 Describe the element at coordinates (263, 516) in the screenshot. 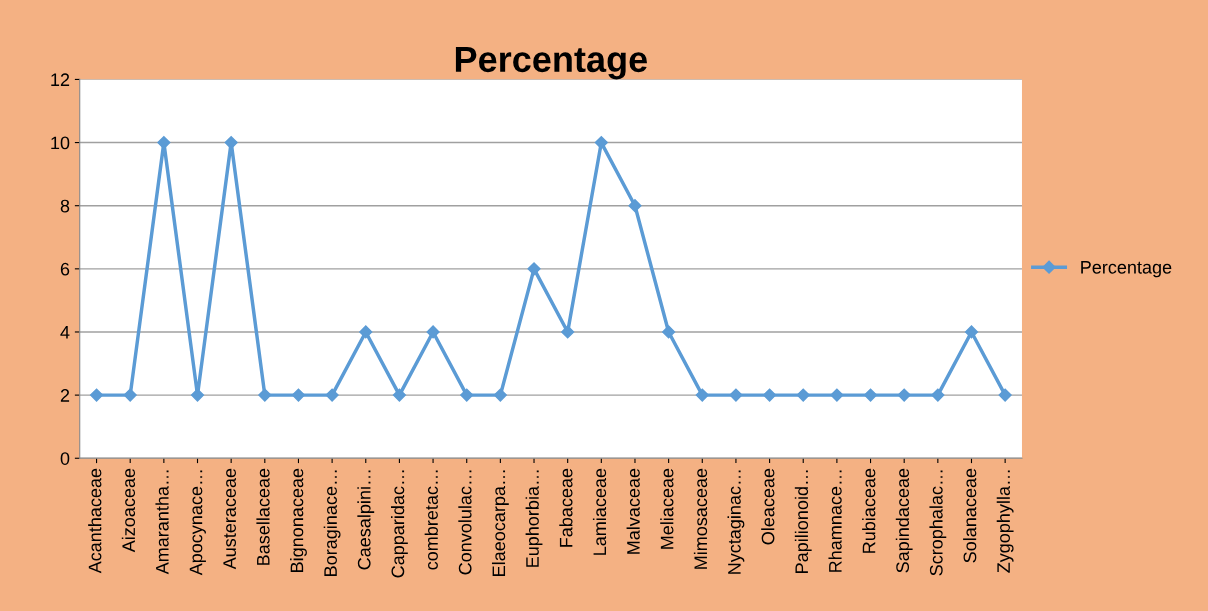

I see `x-tick-label: Basellaceae` at that location.